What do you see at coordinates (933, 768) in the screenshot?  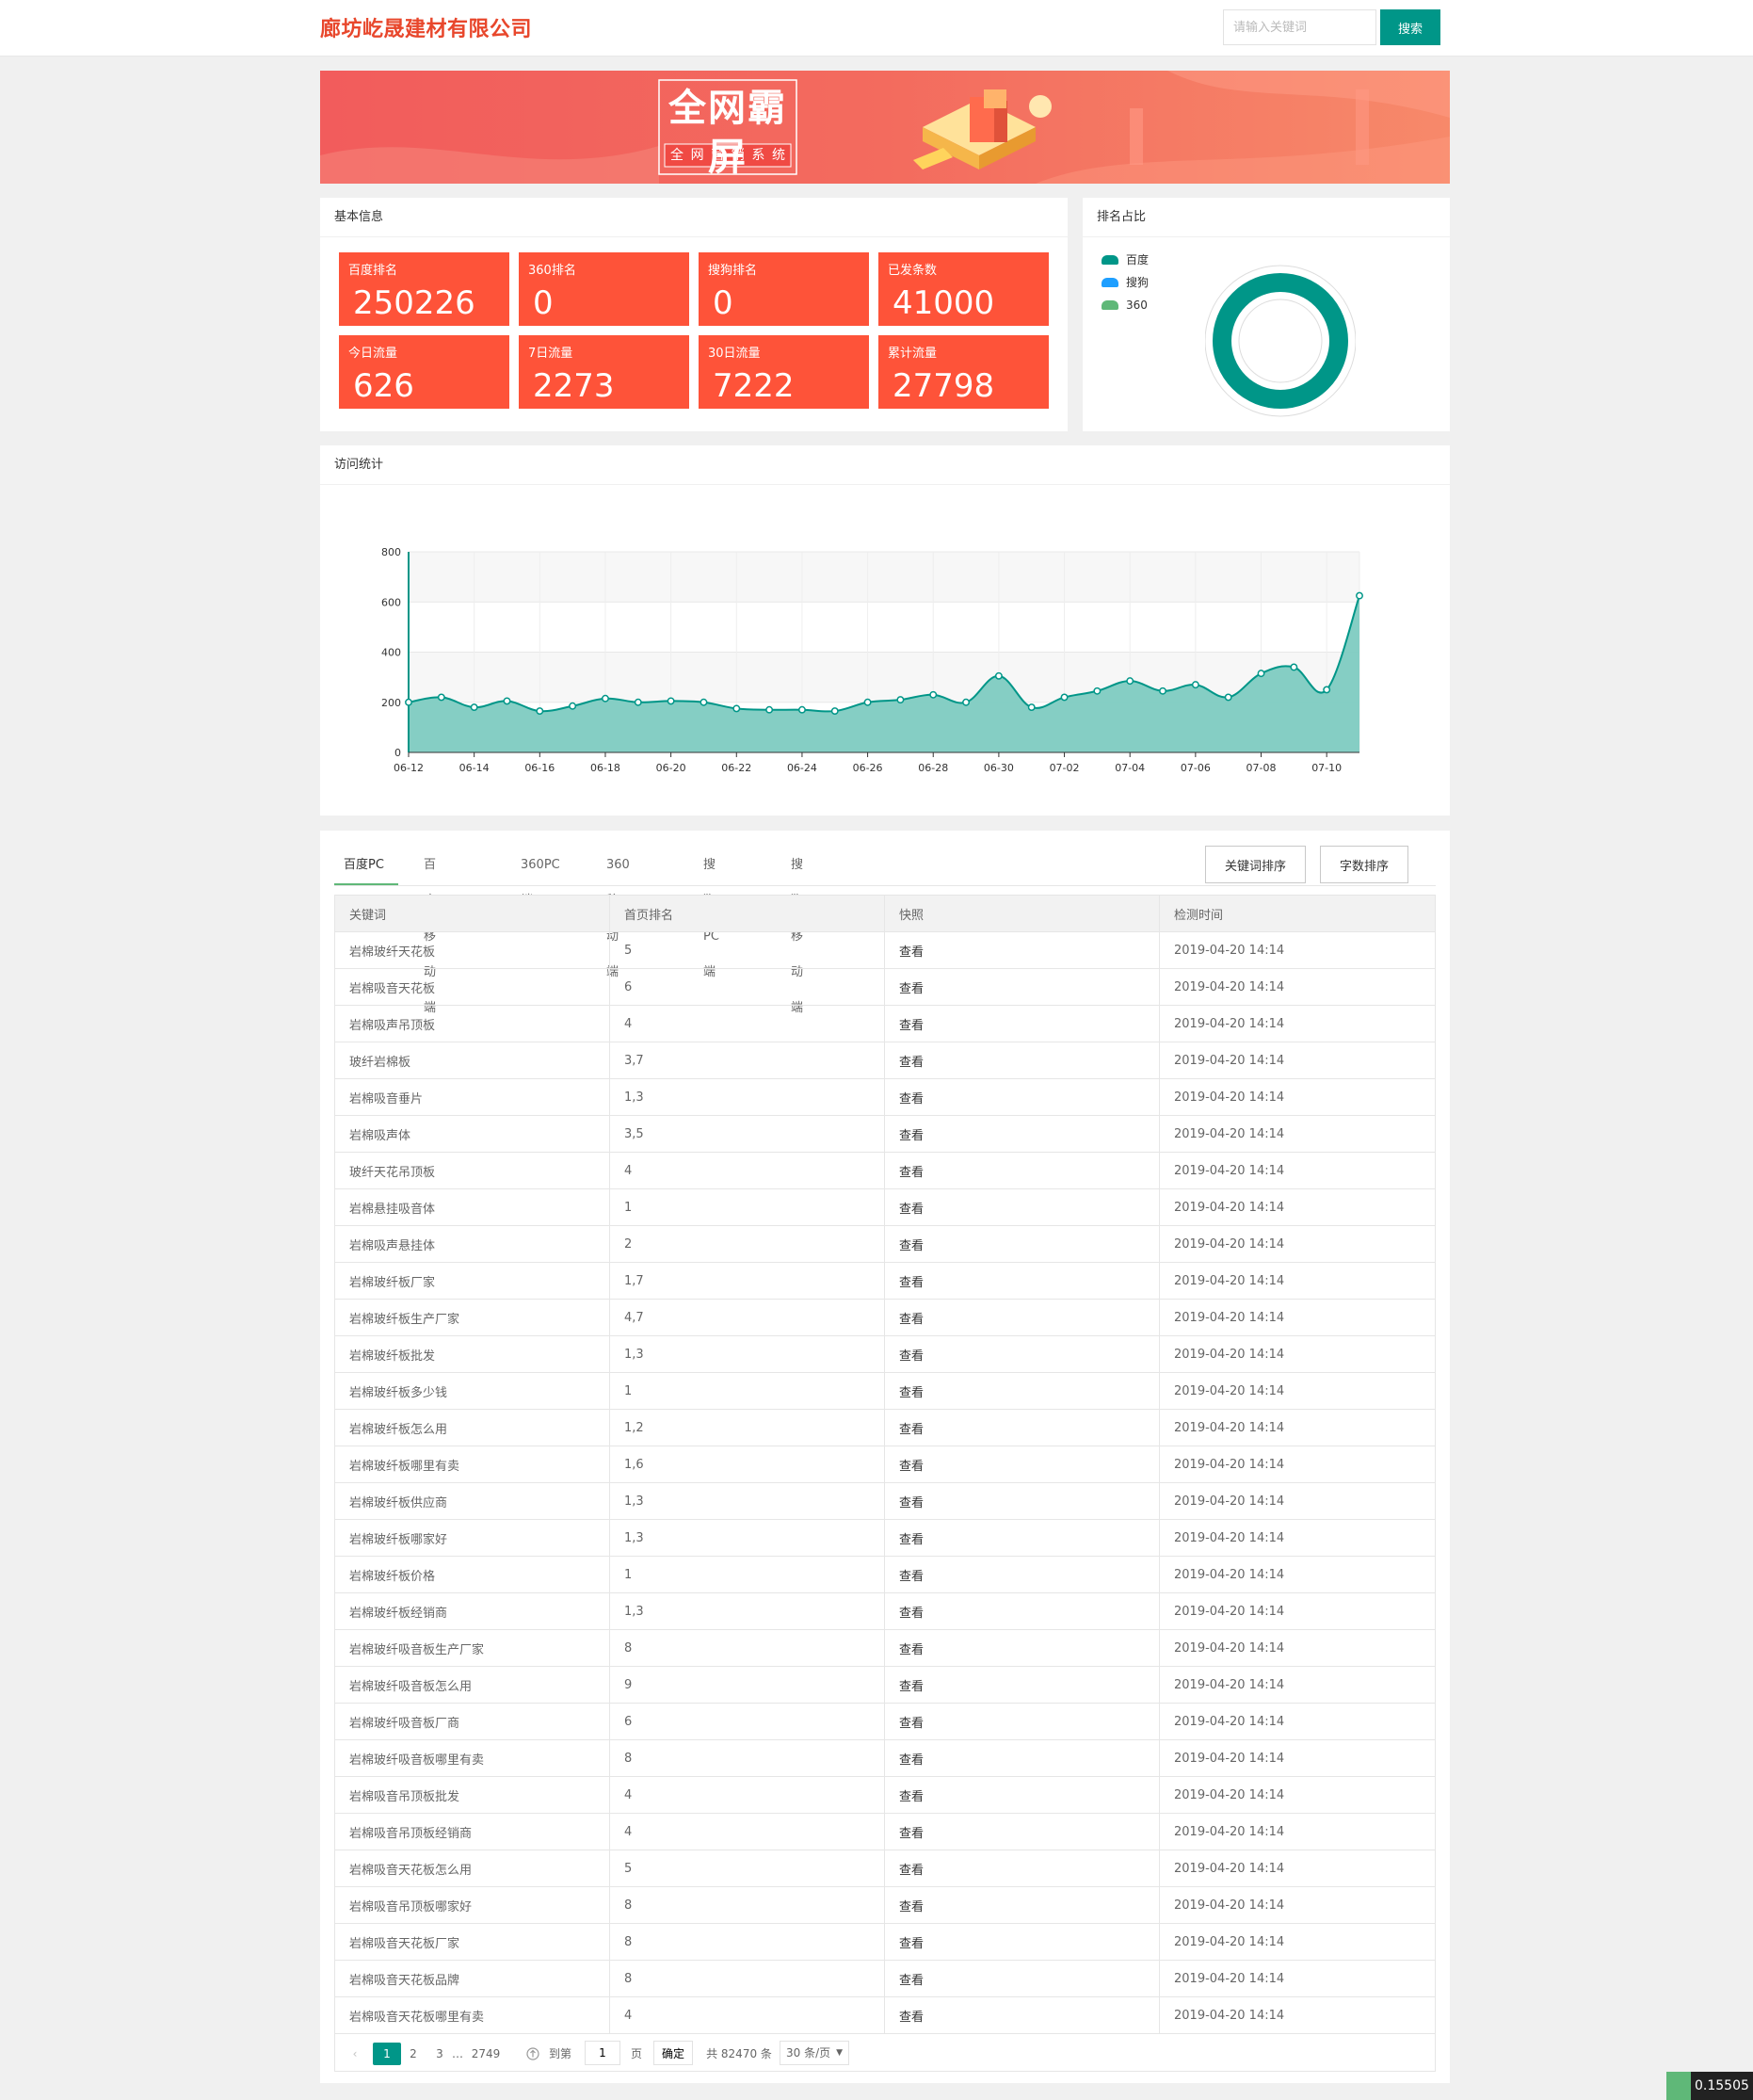 I see `x-tick-label: 06-28` at bounding box center [933, 768].